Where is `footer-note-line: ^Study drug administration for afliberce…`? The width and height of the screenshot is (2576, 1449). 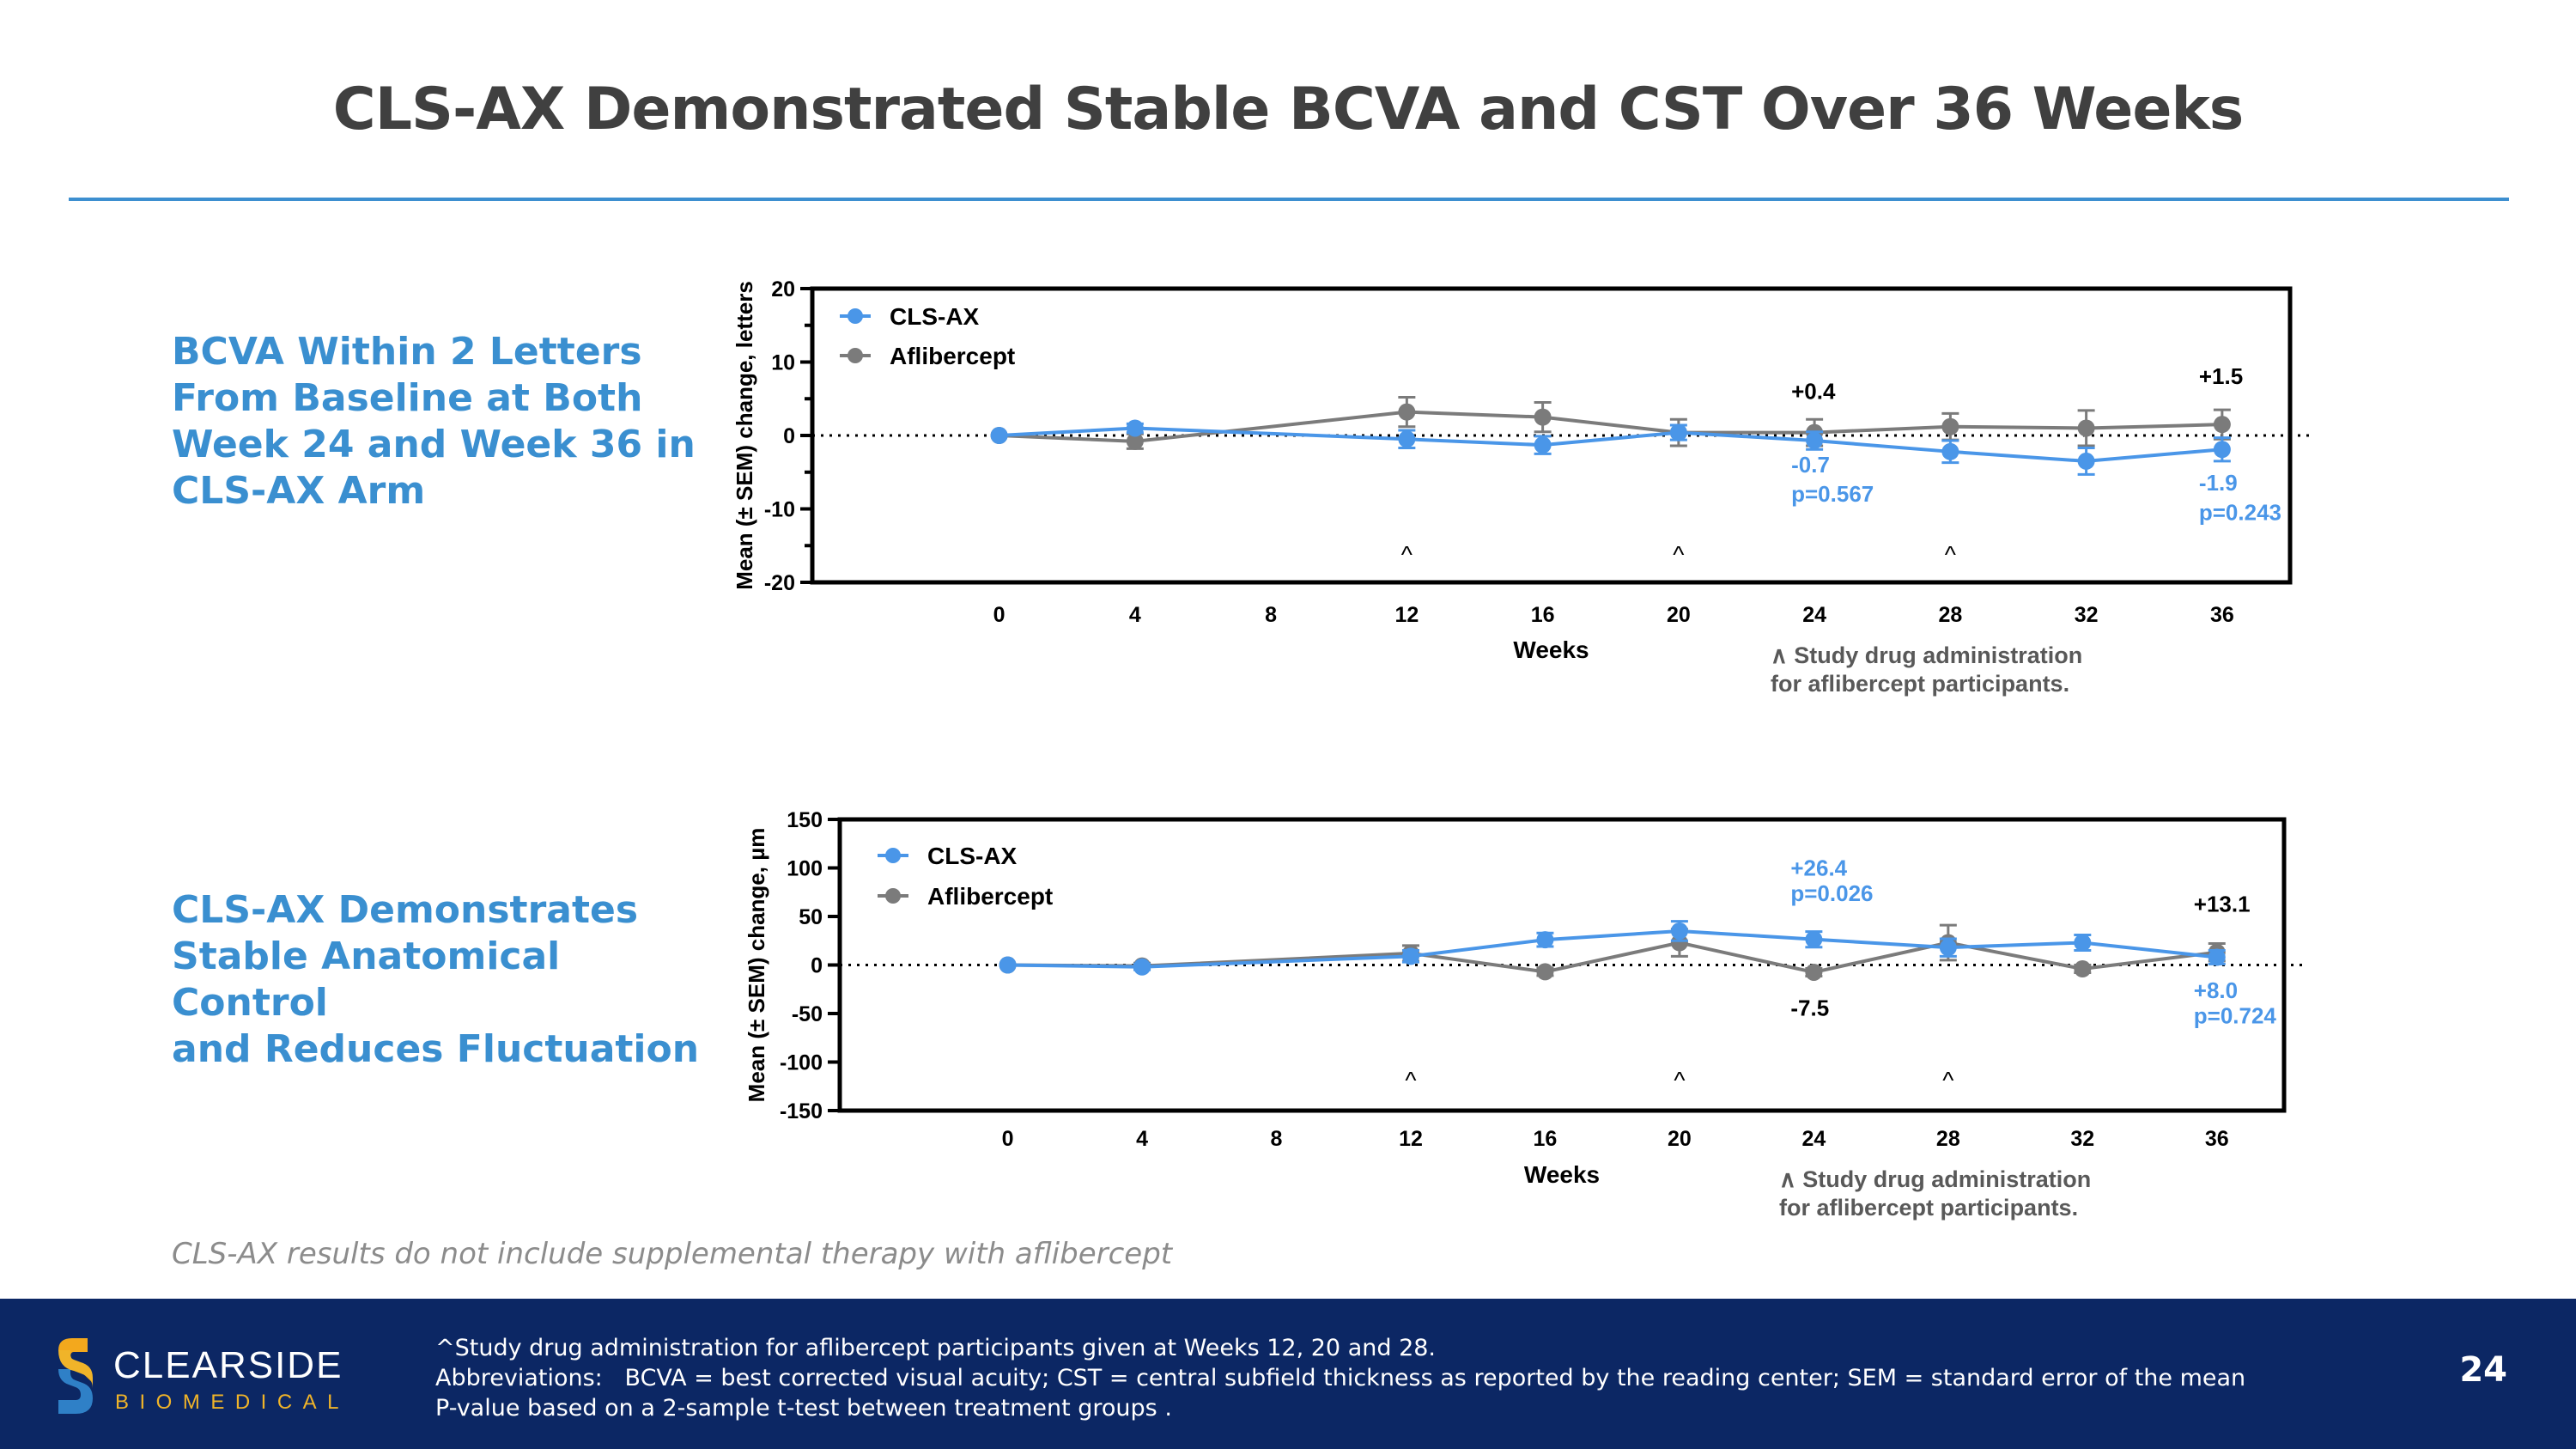 footer-note-line: ^Study drug administration for afliberce… is located at coordinates (936, 1348).